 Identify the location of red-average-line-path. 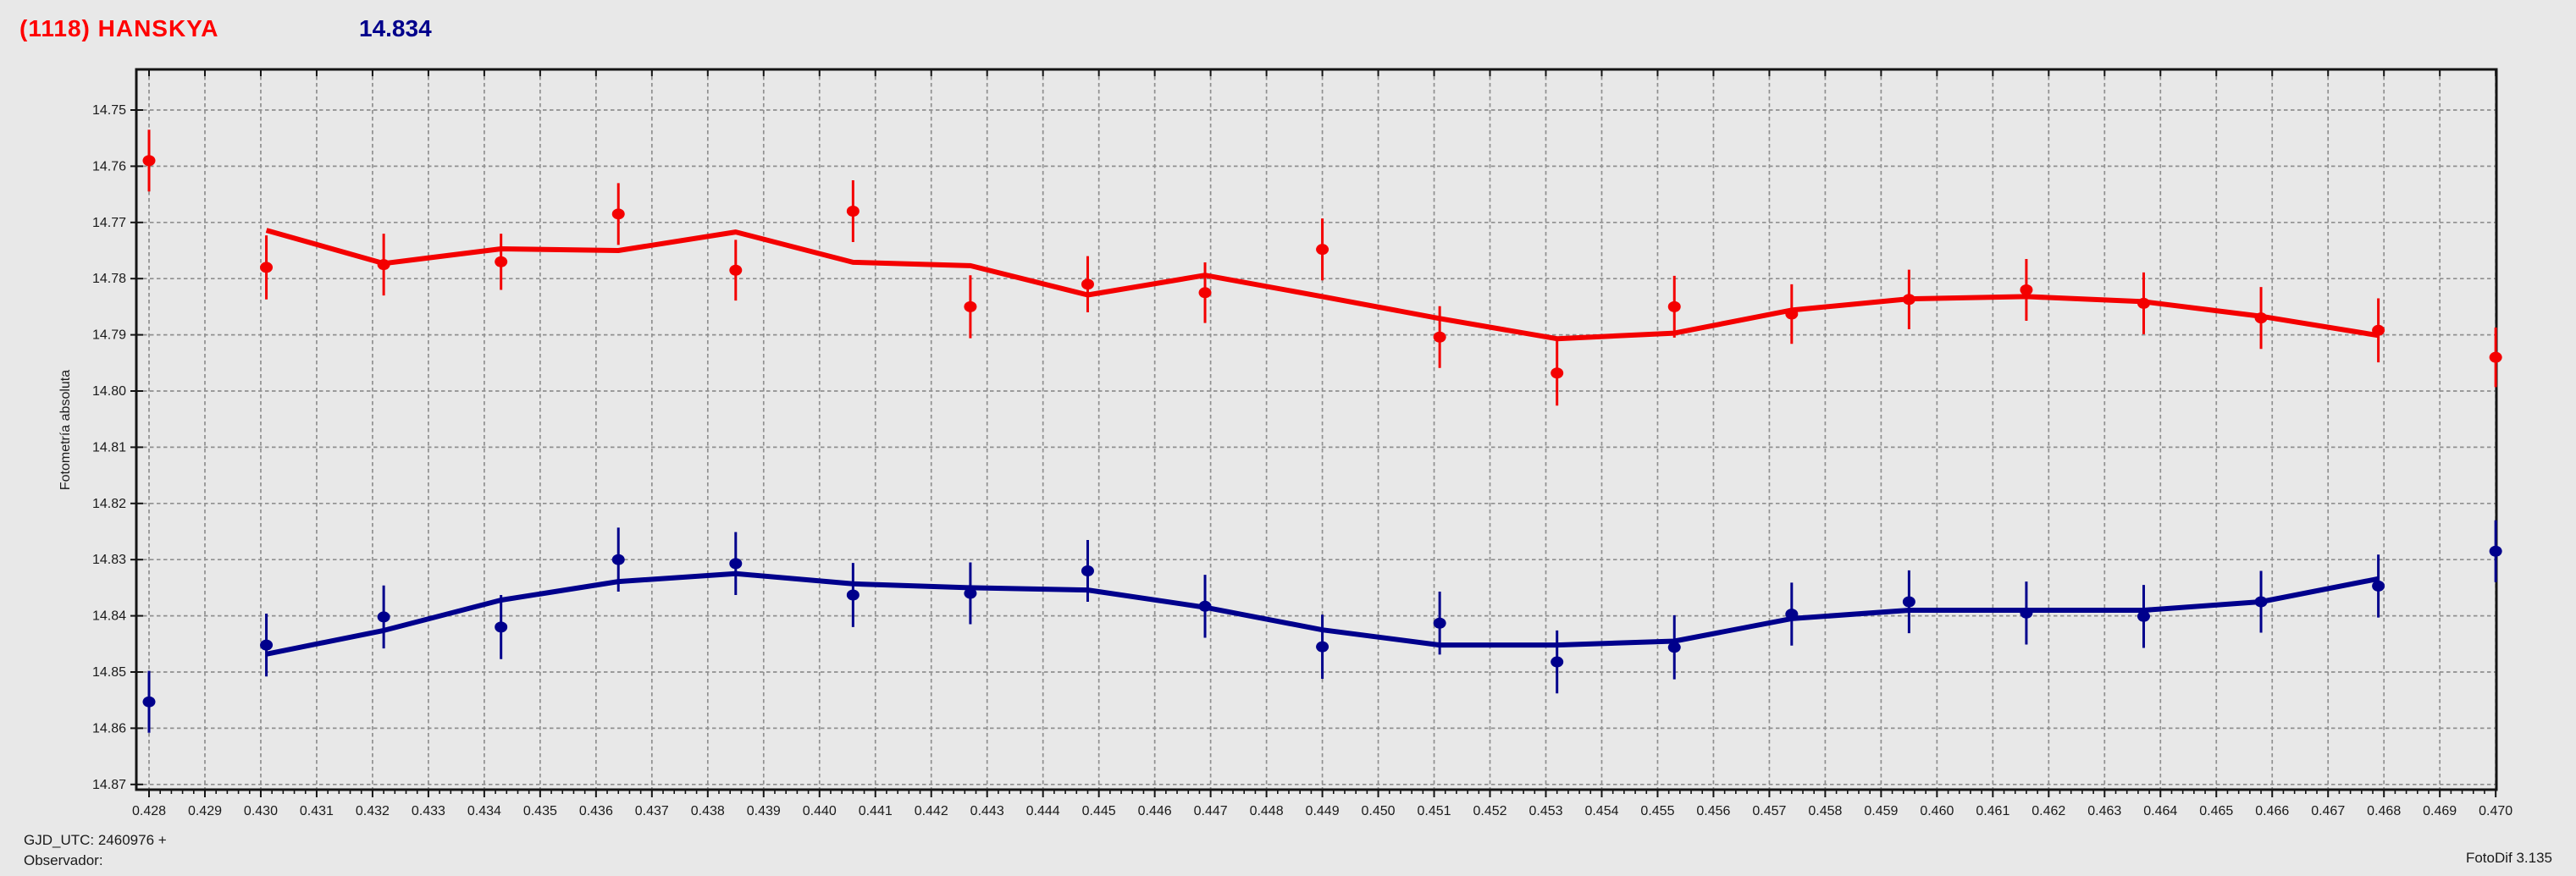
(1322, 285).